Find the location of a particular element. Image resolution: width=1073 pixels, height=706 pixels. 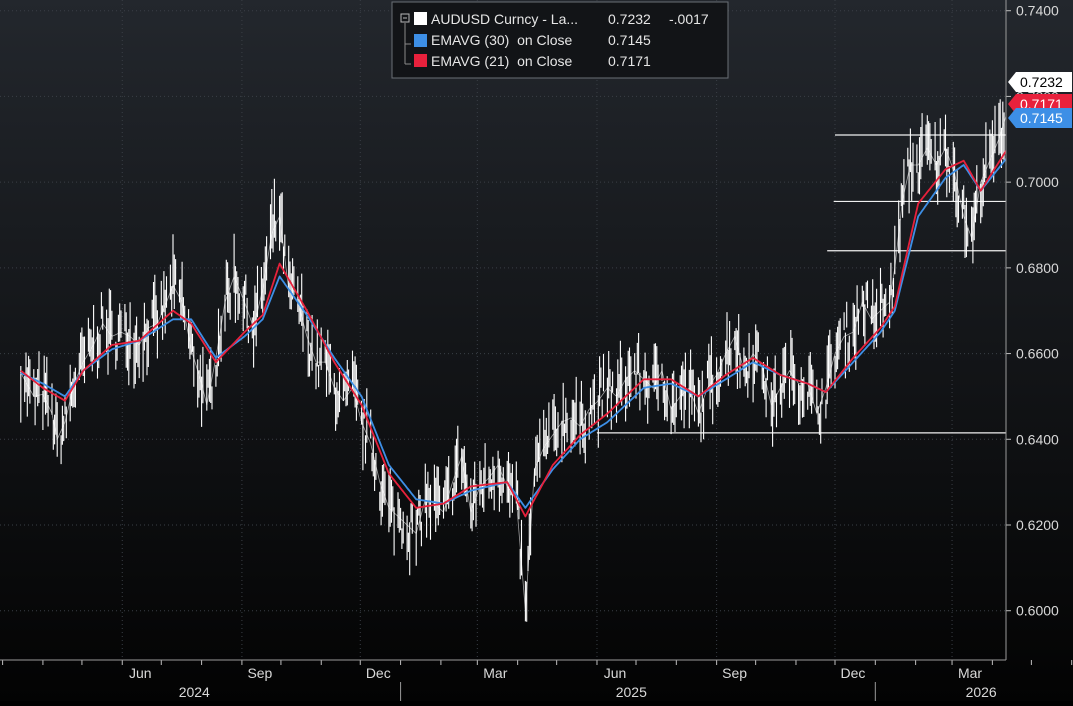

legend-swatch-price is located at coordinates (420, 18).